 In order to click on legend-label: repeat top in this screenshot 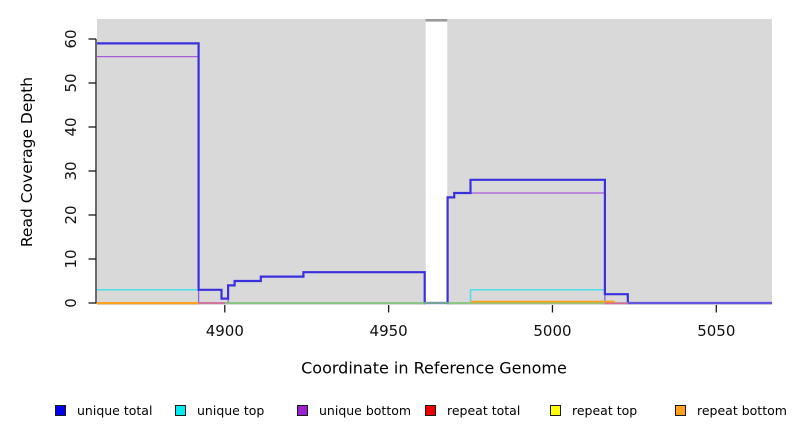, I will do `click(605, 410)`.